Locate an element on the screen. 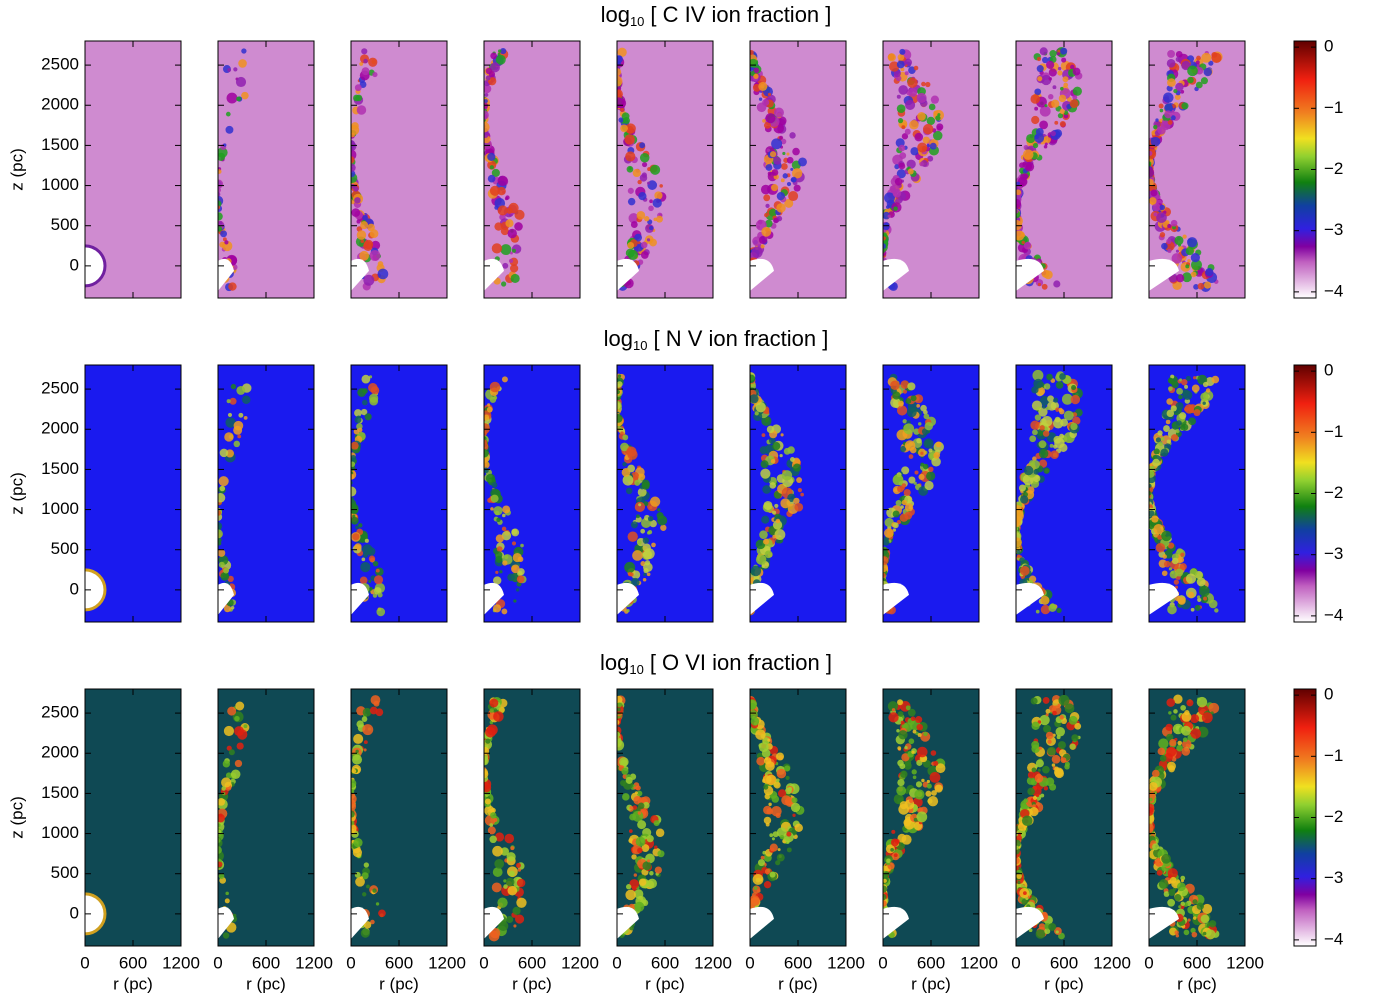 The image size is (1375, 998). y-tick-label: 0 is located at coordinates (74, 264).